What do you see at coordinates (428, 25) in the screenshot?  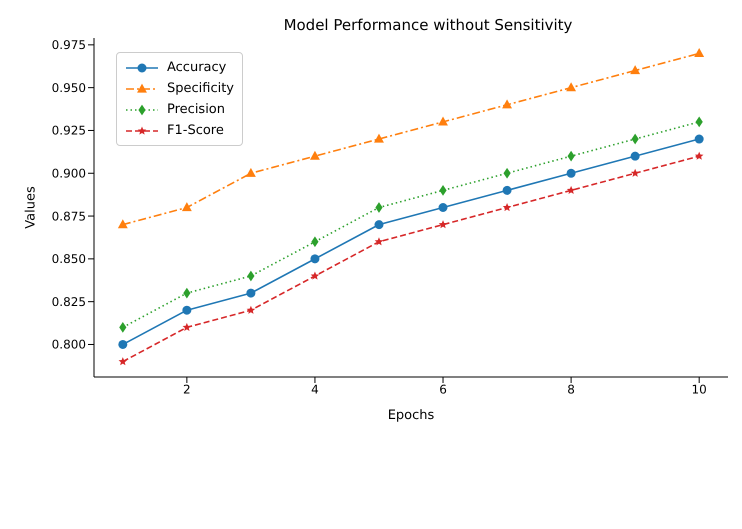 I see `chart-title: Model Performance without Sensitivity` at bounding box center [428, 25].